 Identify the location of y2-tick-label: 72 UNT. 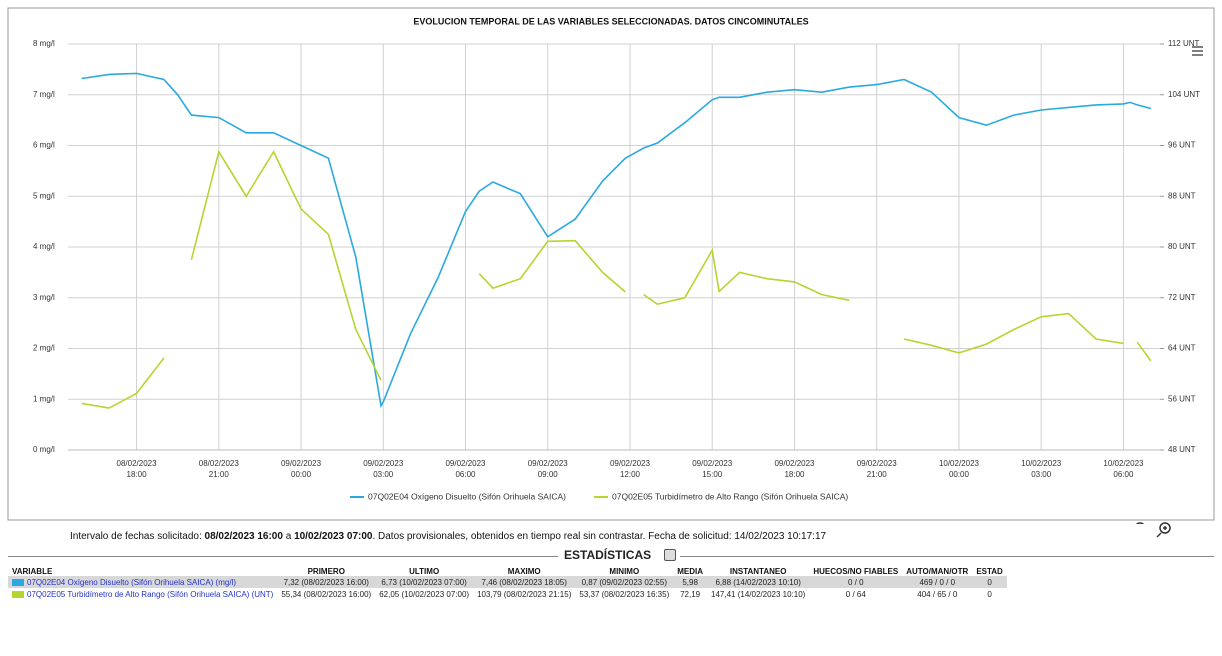
(1182, 297).